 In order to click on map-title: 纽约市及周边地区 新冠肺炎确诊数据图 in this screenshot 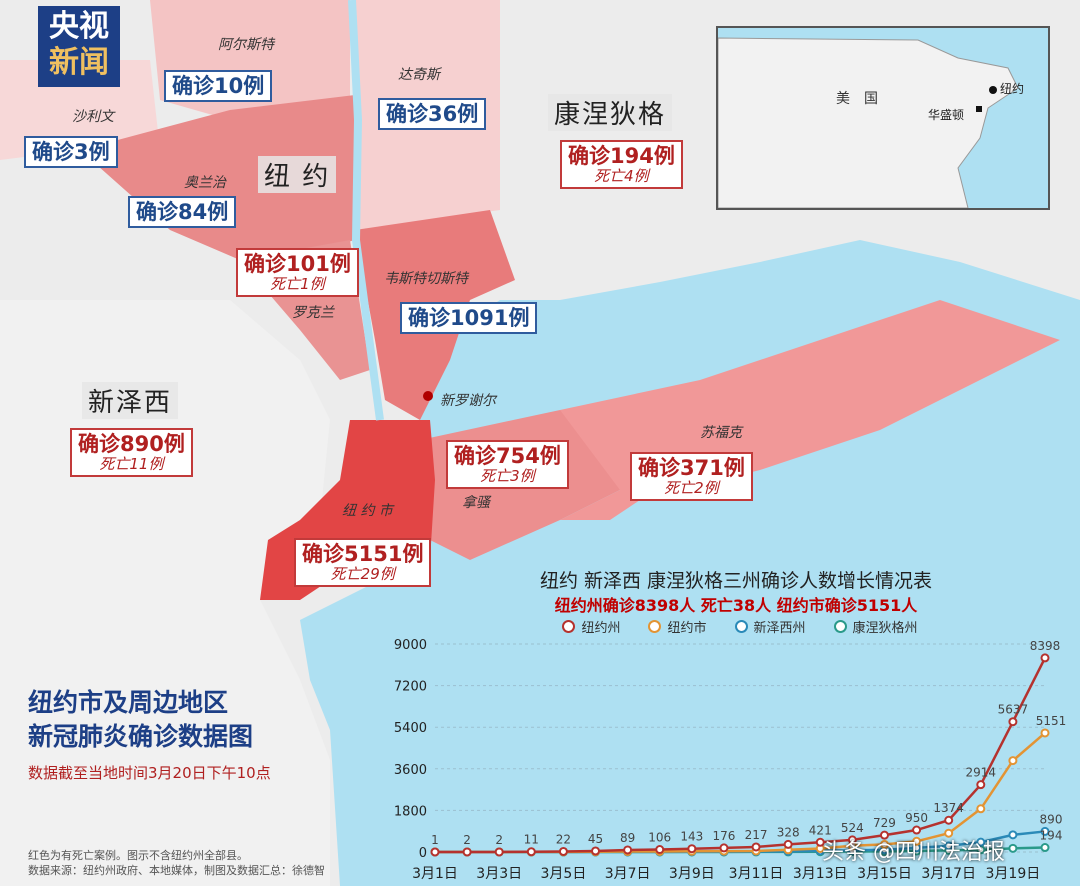, I will do `click(140, 720)`.